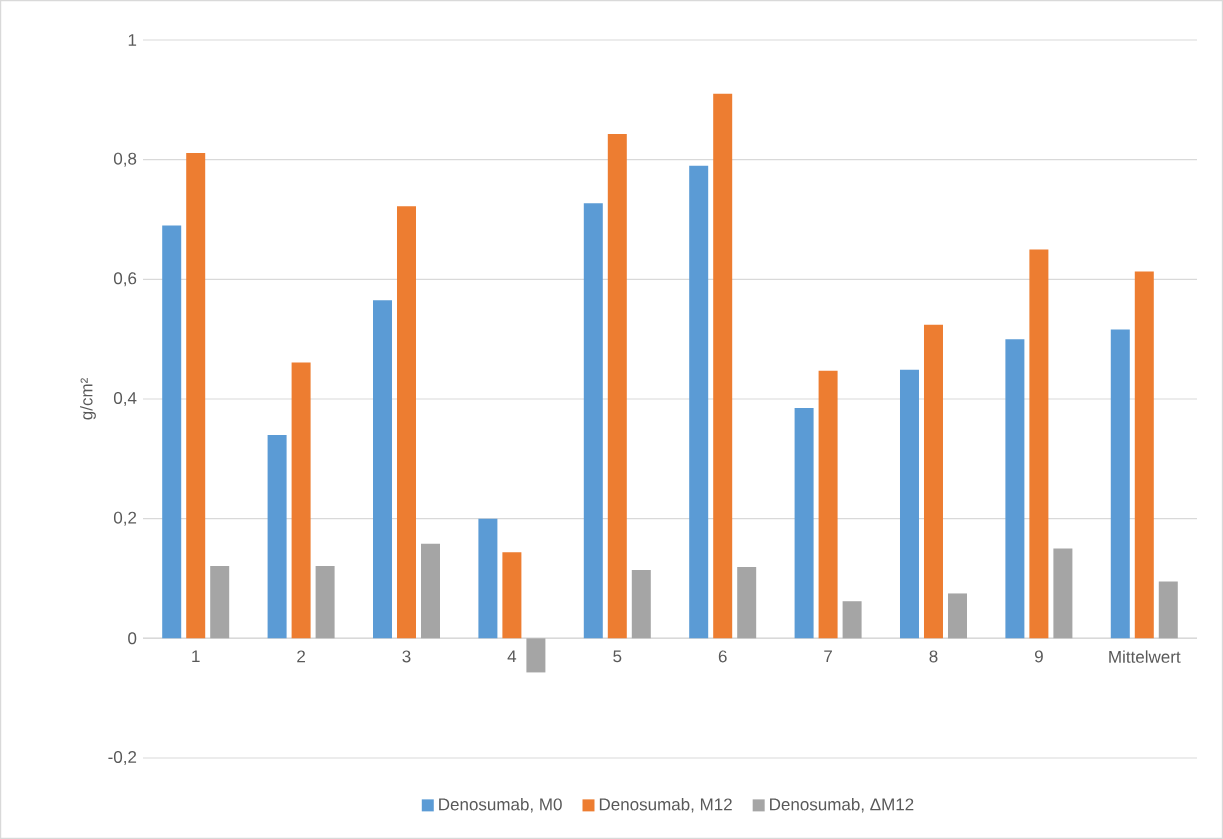 The image size is (1223, 839). Describe the element at coordinates (665, 805) in the screenshot. I see `legend-label: Denosumab, M12` at that location.